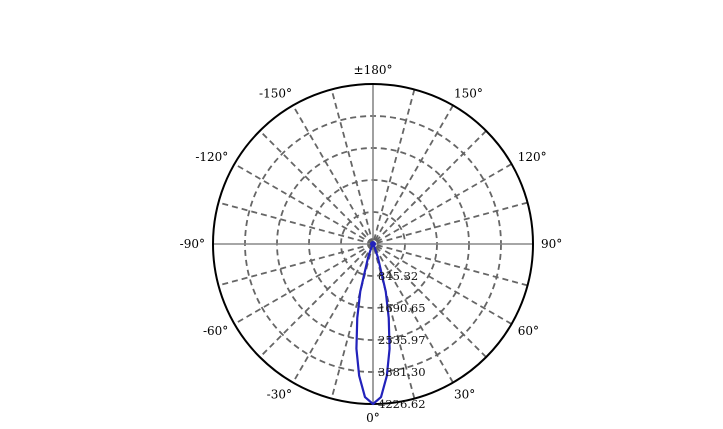 The height and width of the screenshot is (429, 723). Describe the element at coordinates (551, 244) in the screenshot. I see `angle-label: 90°` at that location.